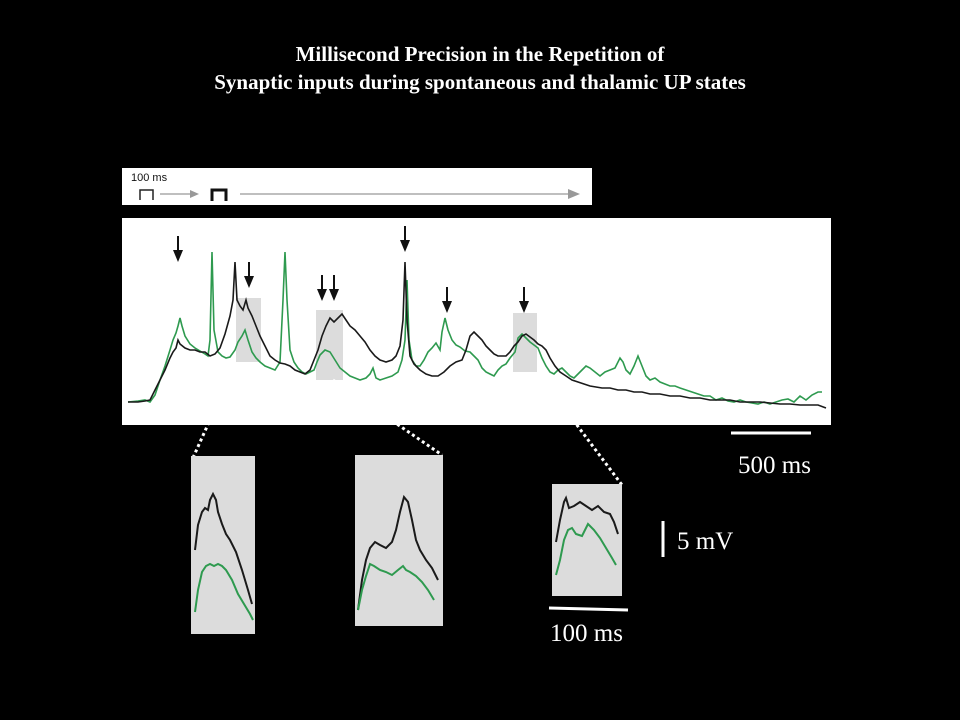 The image size is (960, 720). What do you see at coordinates (351, 269) in the screenshot?
I see `event-arrows` at bounding box center [351, 269].